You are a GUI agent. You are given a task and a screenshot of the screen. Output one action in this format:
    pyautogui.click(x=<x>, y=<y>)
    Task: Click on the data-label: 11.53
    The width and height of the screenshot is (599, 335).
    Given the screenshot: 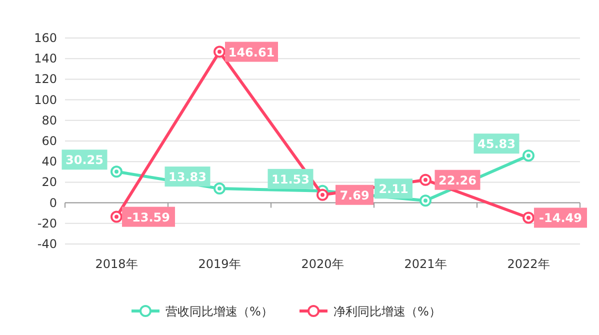 What is the action you would take?
    pyautogui.click(x=291, y=179)
    